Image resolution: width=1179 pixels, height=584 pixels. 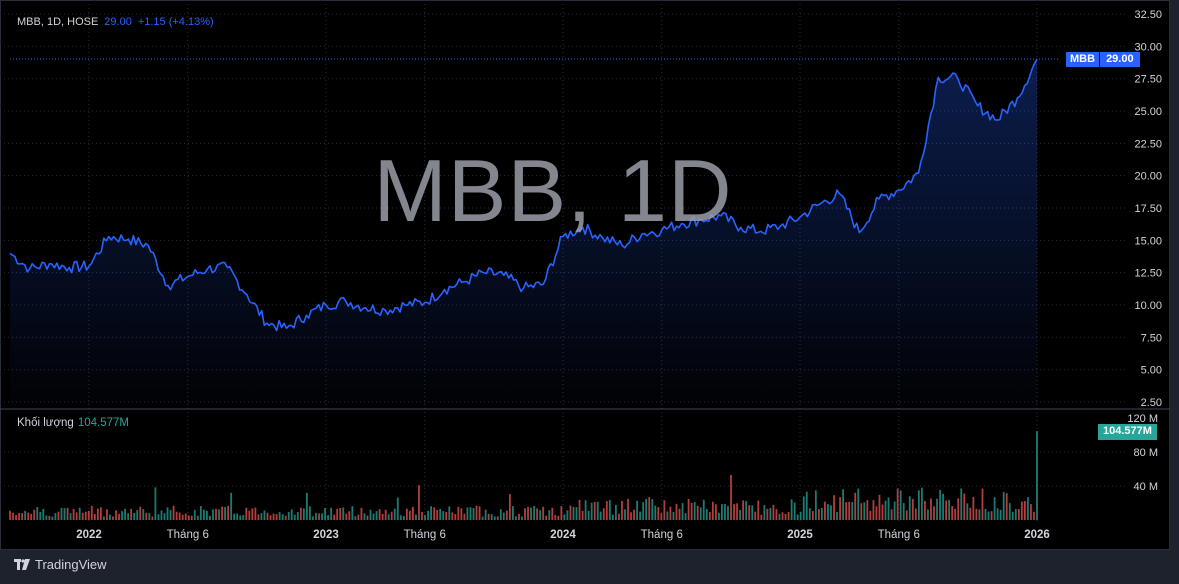 I want to click on price-tick-label: 17.50, so click(x=1148, y=209).